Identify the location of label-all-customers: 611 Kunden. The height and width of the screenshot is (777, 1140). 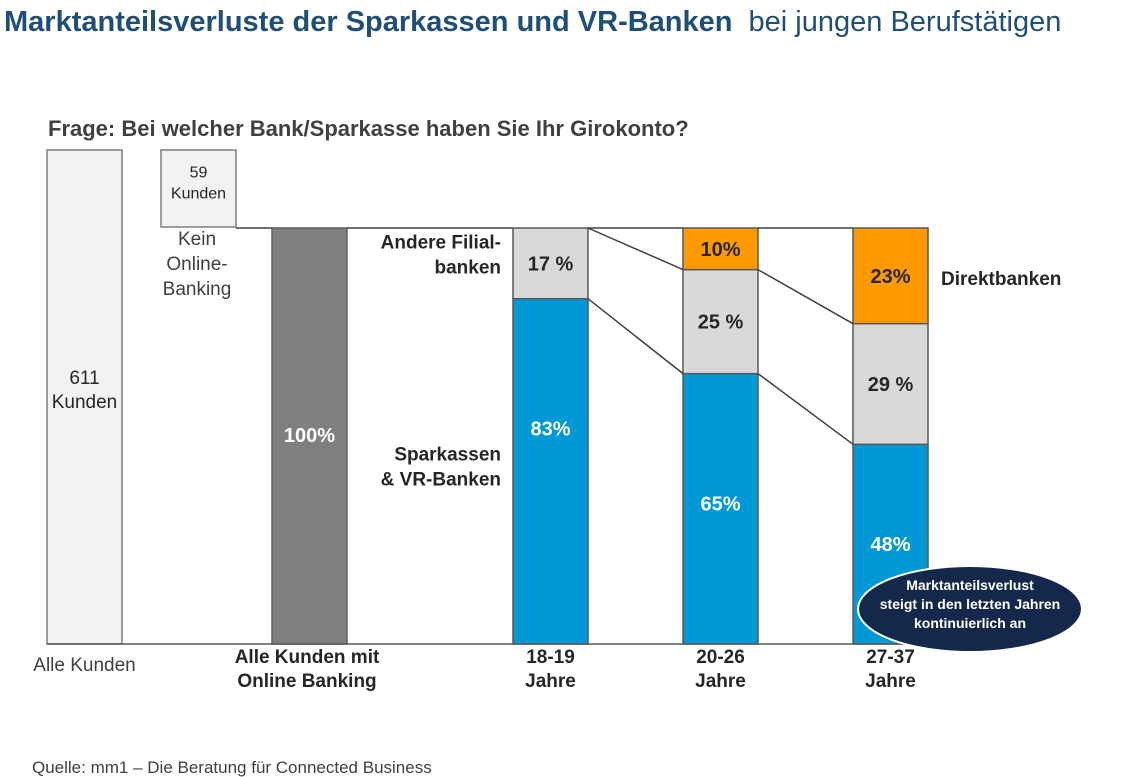
(85, 390).